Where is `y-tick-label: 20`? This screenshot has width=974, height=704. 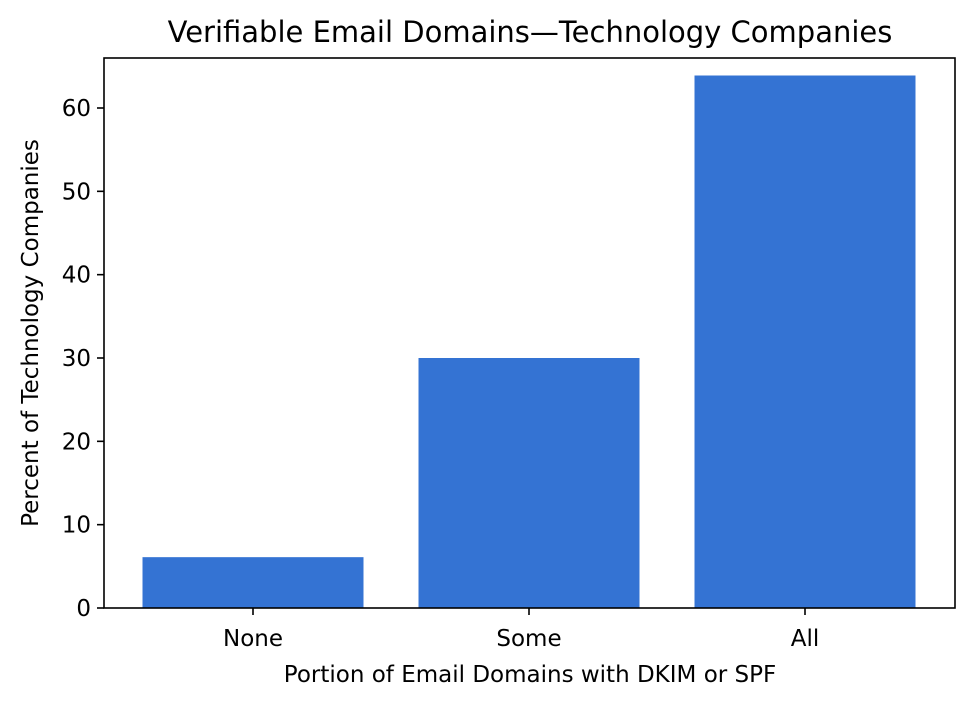
y-tick-label: 20 is located at coordinates (76, 442).